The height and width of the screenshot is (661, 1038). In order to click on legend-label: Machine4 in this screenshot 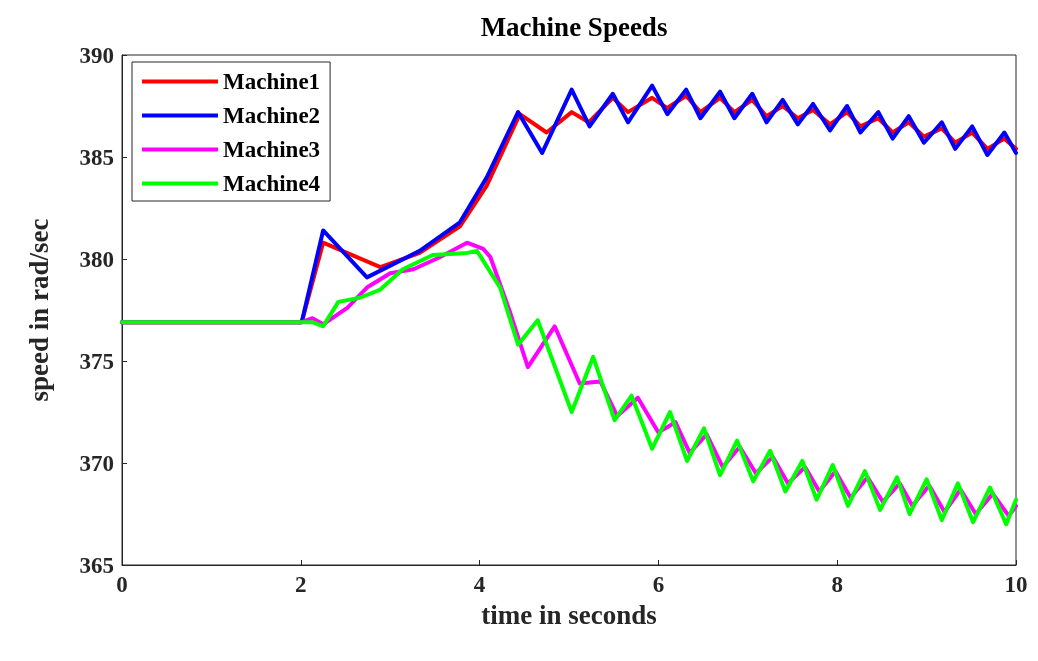, I will do `click(272, 183)`.